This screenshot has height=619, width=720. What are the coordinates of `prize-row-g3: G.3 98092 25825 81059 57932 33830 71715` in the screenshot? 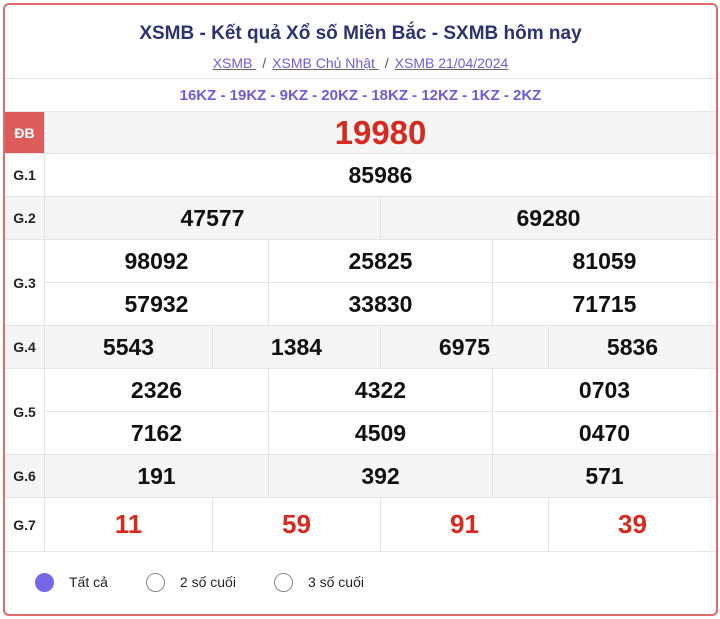 It's located at (360, 283).